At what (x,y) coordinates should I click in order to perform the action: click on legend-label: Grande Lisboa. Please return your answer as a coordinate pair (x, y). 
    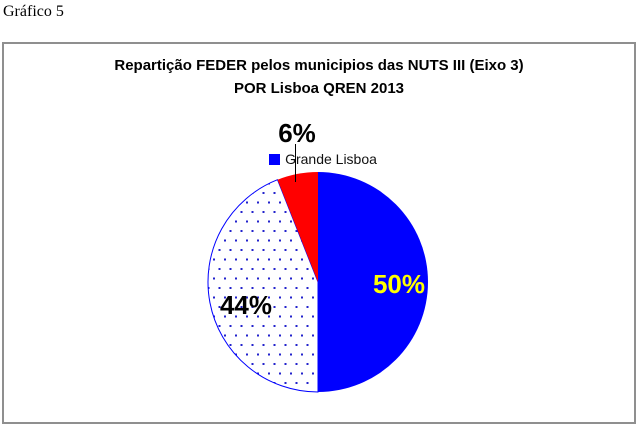
    Looking at the image, I should click on (331, 159).